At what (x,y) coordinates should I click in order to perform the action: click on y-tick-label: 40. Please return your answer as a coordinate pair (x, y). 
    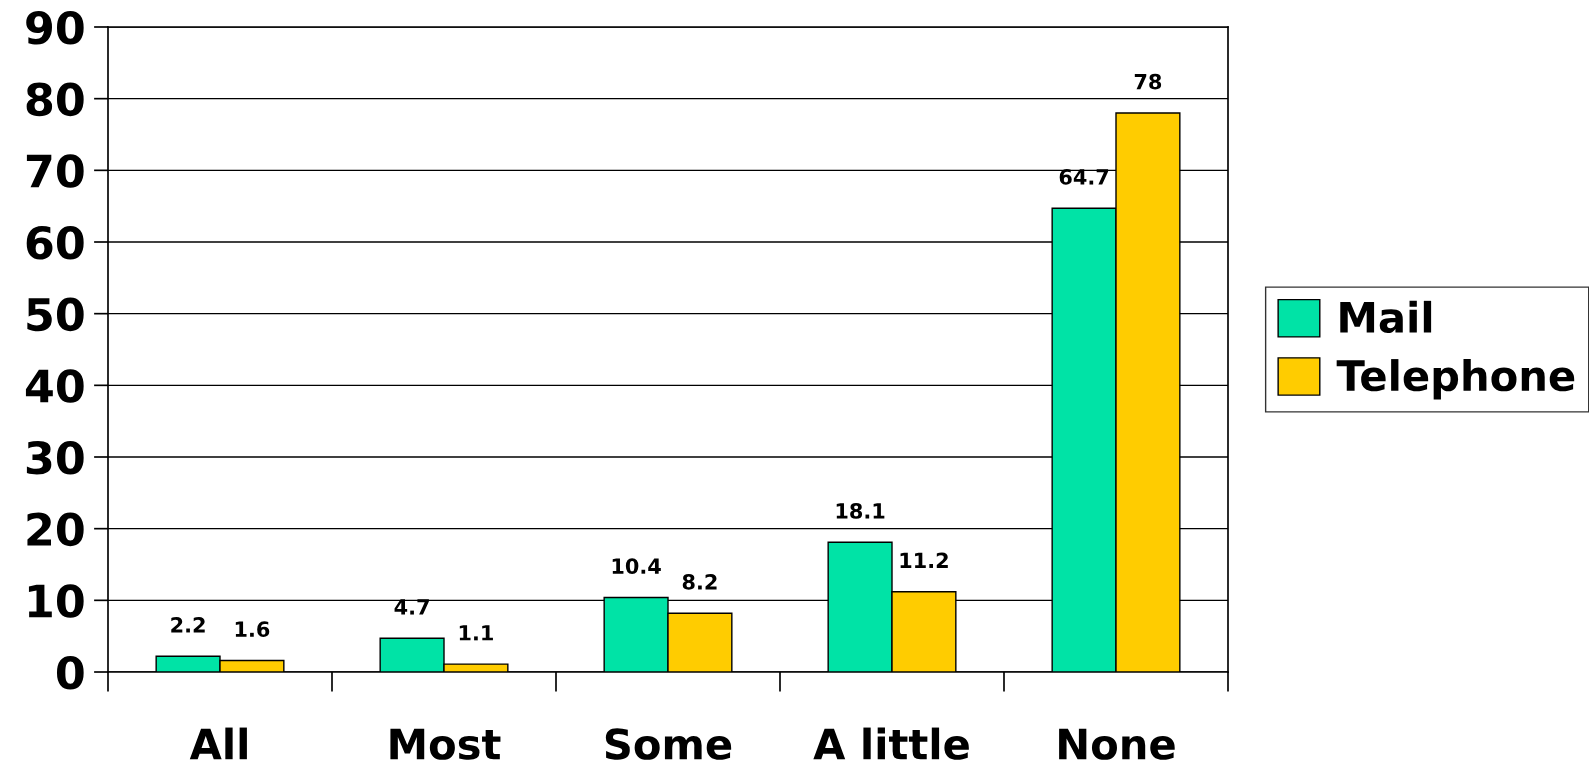
    Looking at the image, I should click on (54, 386).